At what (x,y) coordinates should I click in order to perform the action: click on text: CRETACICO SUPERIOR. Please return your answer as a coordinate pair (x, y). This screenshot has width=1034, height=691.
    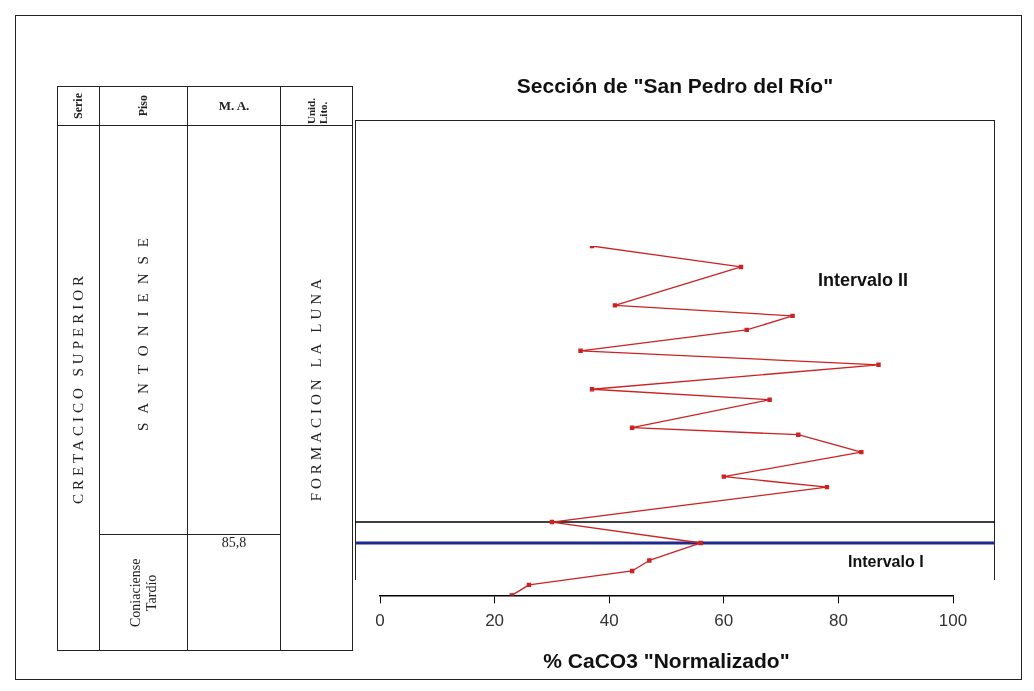
    Looking at the image, I should click on (78, 388).